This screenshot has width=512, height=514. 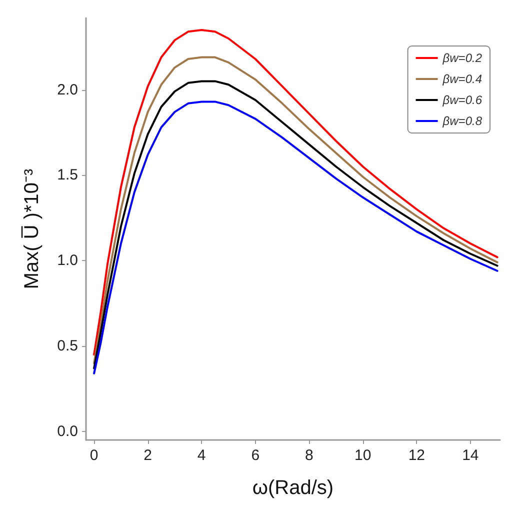 What do you see at coordinates (32, 229) in the screenshot?
I see `y-axis-title: Max( U̅ )*10⁻³` at bounding box center [32, 229].